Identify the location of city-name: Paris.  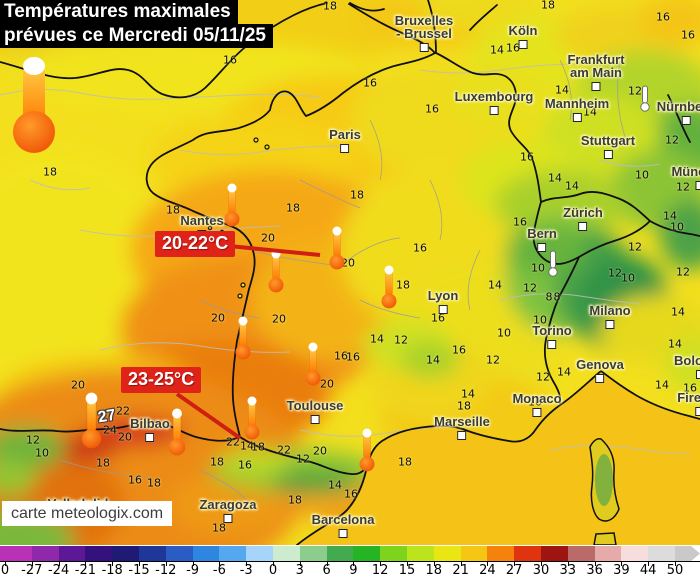
(345, 134).